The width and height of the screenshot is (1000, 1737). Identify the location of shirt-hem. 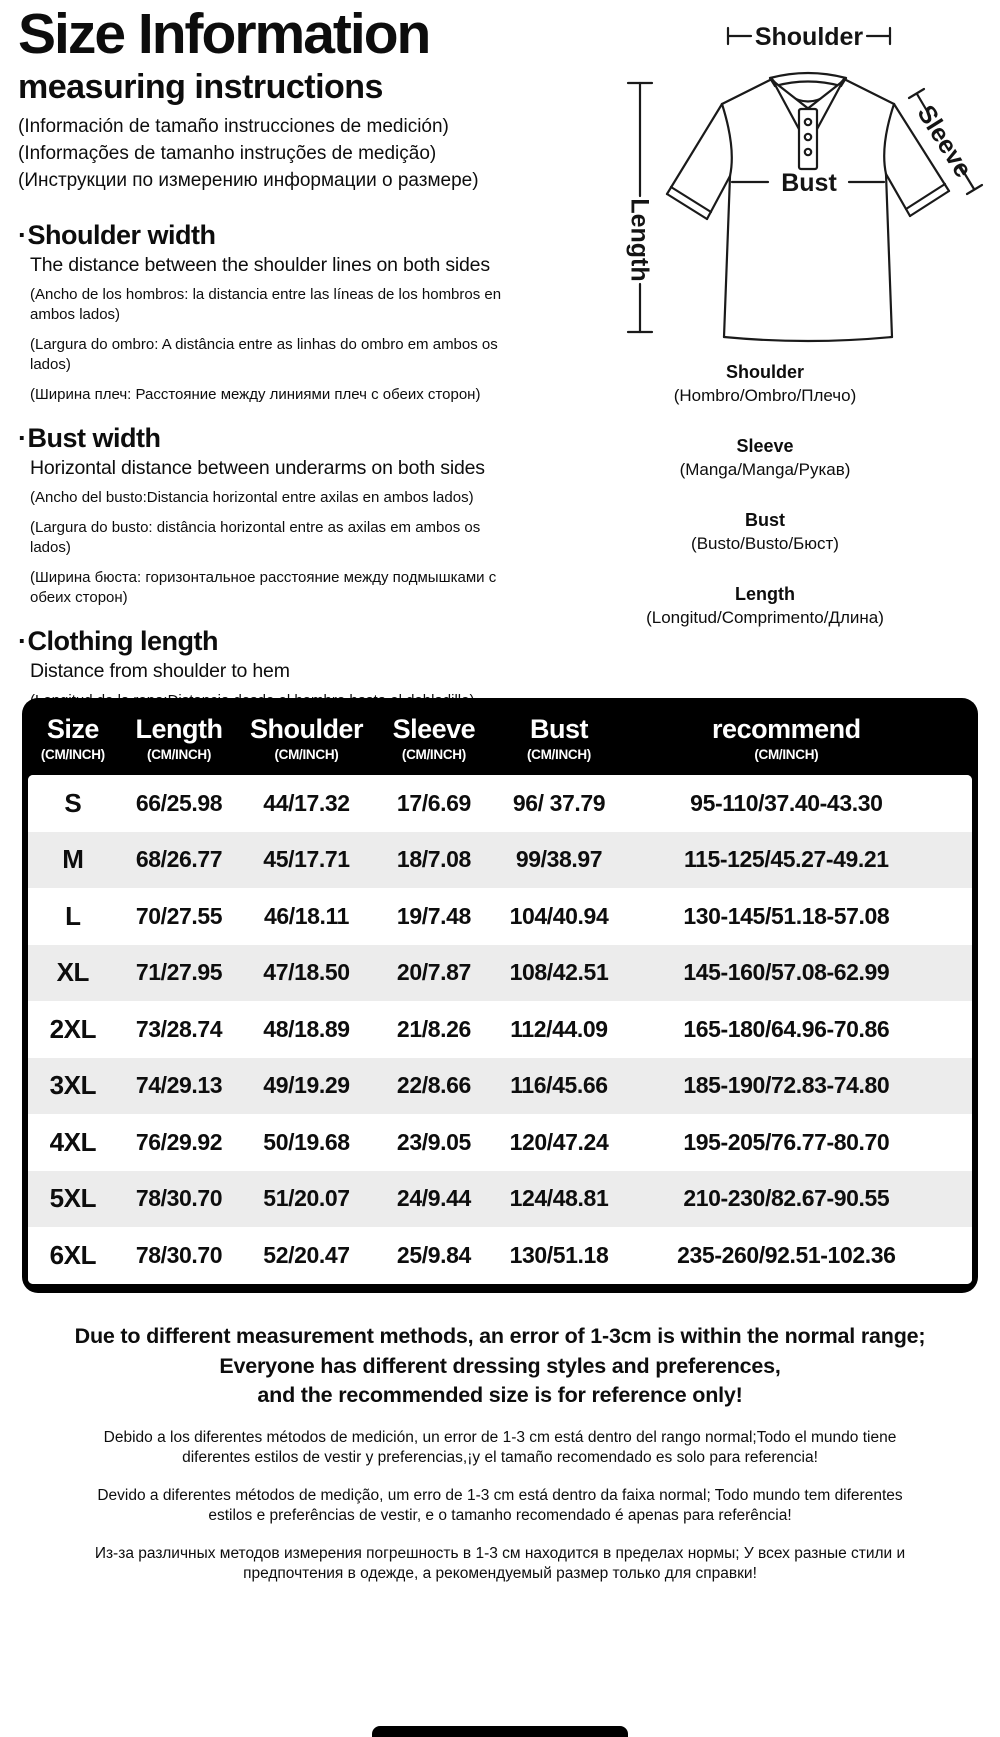
(808, 339).